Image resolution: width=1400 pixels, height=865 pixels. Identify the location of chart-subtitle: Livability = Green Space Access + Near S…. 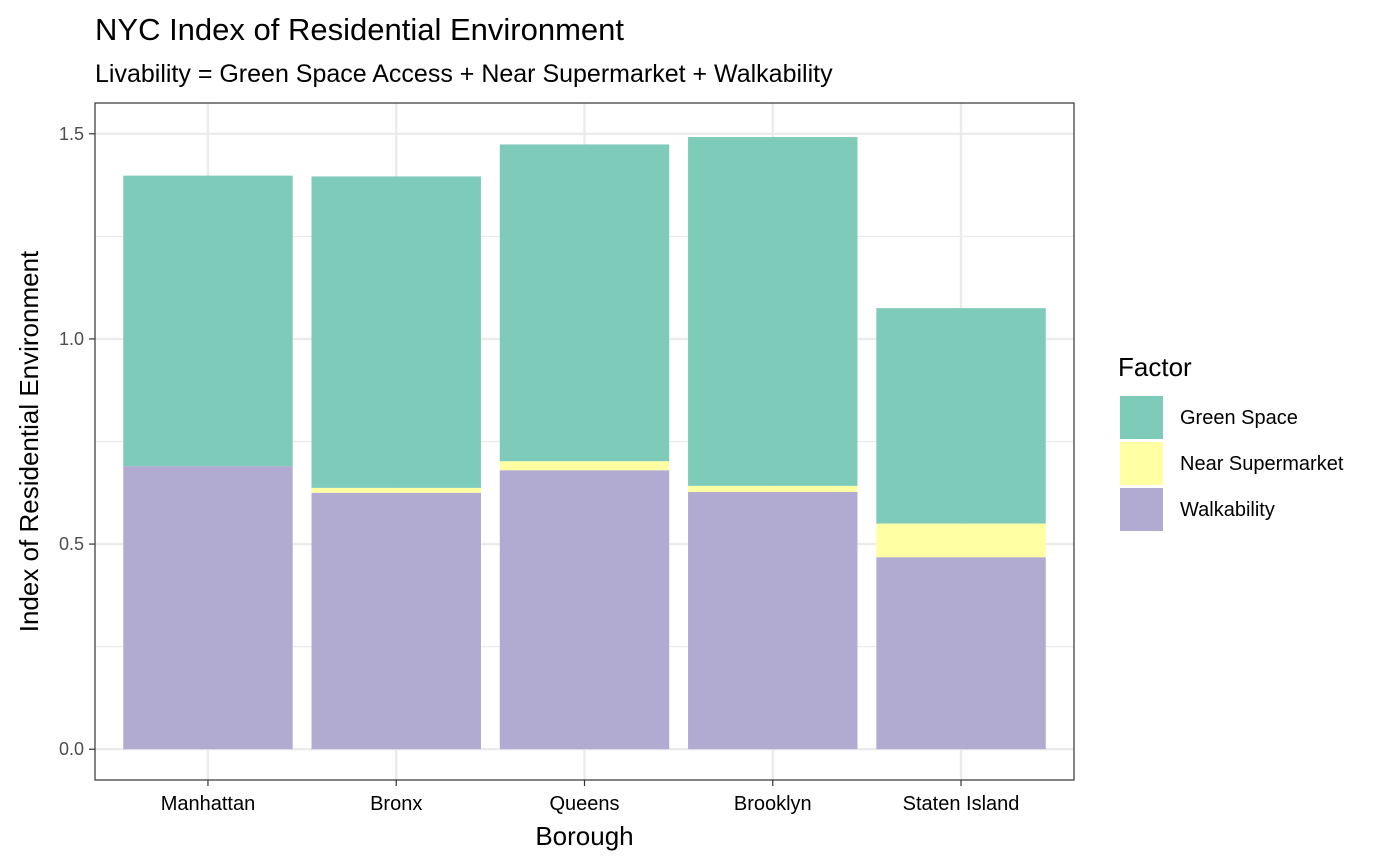
(464, 74).